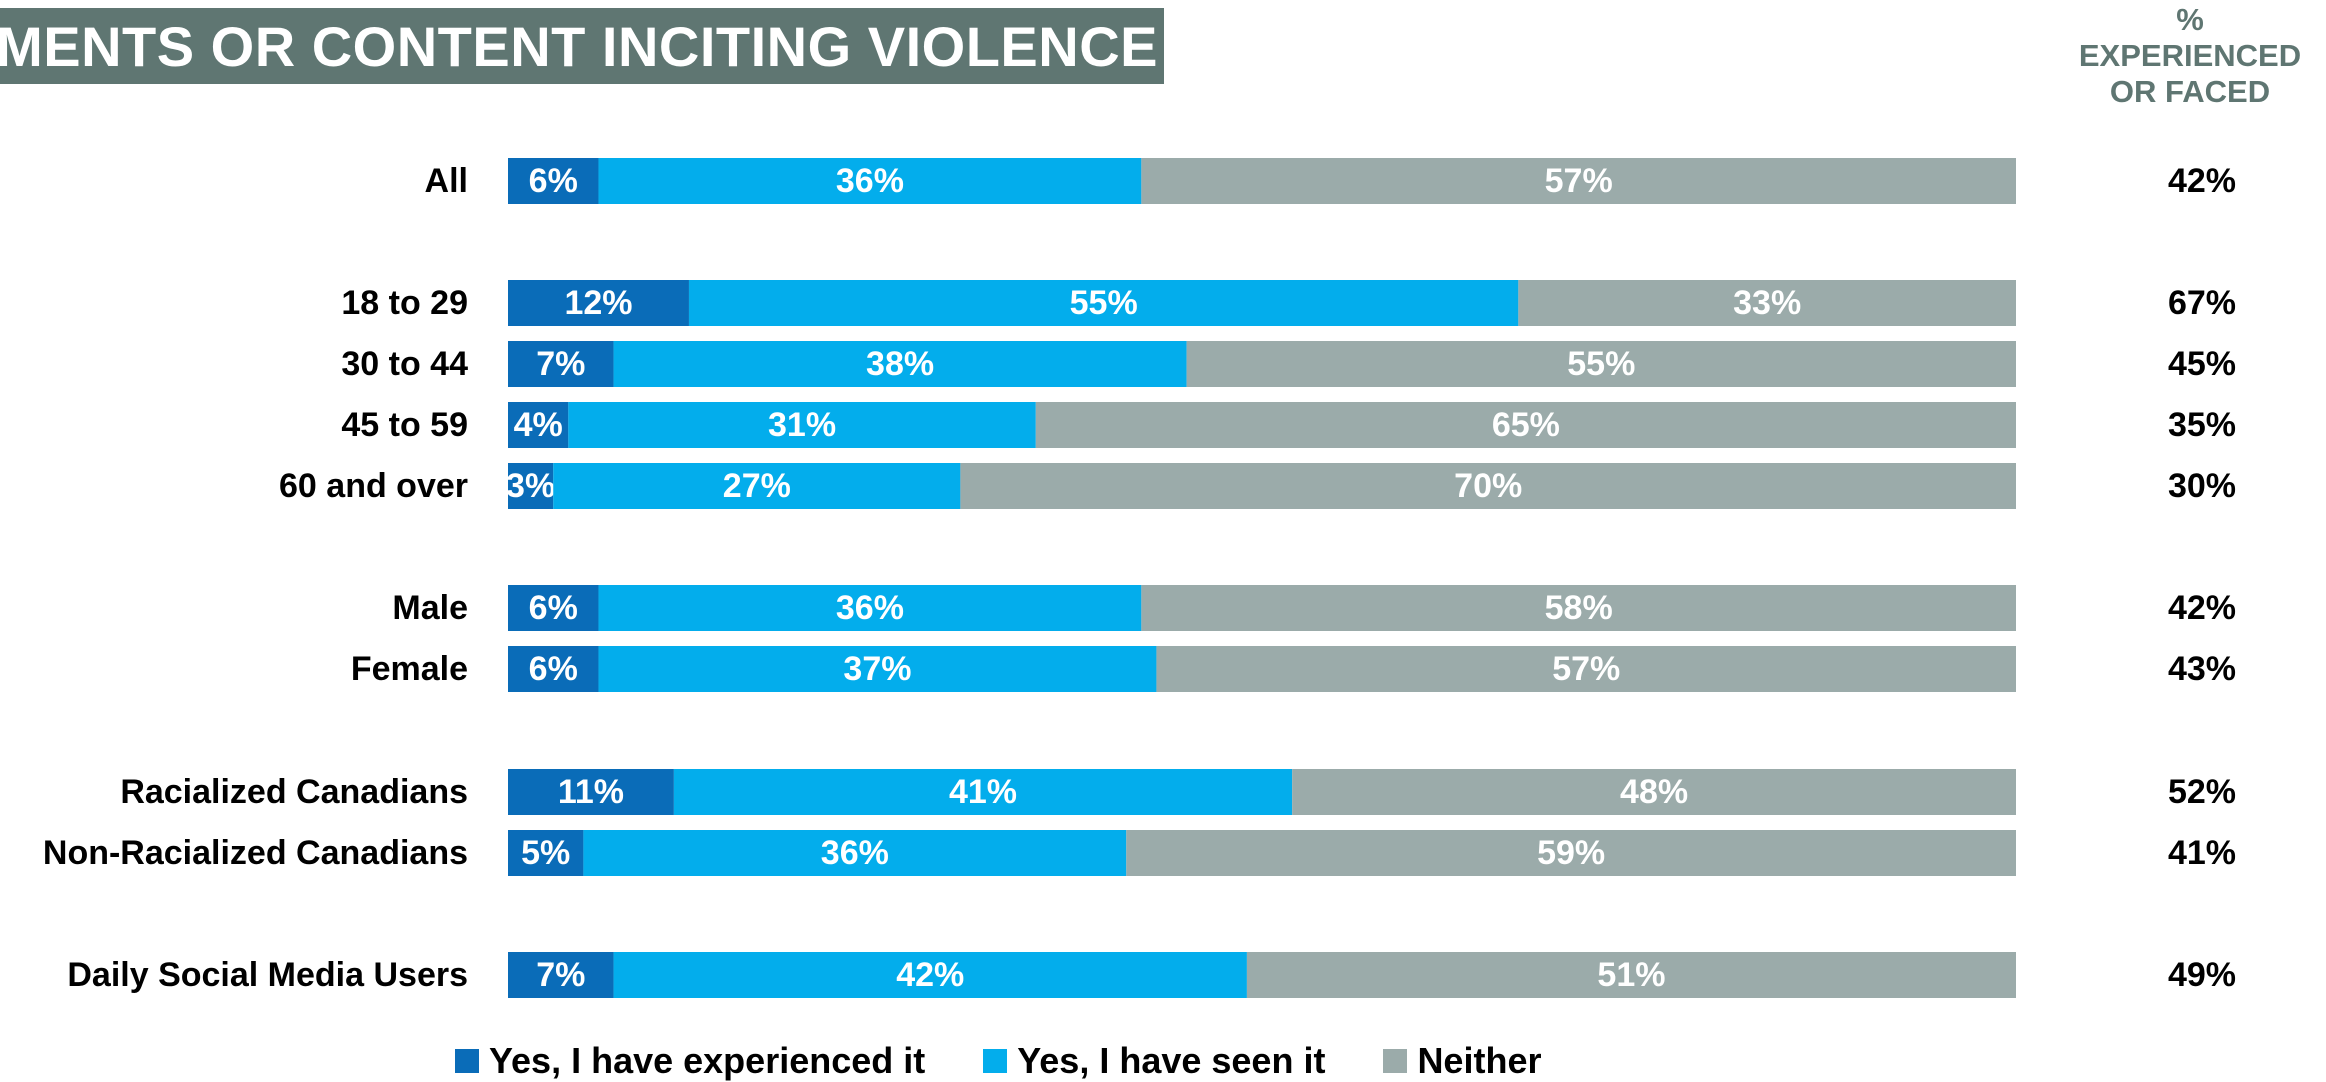 This screenshot has width=2326, height=1082. I want to click on data-label-male-2: 36%, so click(870, 608).